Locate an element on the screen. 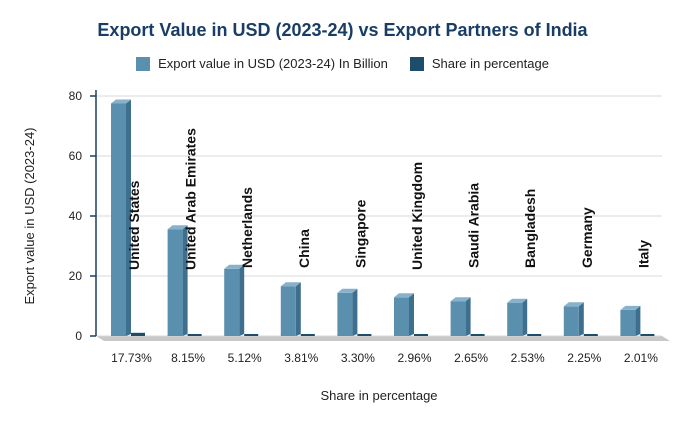 This screenshot has height=424, width=685. x-tick-label: 2.01% is located at coordinates (641, 358).